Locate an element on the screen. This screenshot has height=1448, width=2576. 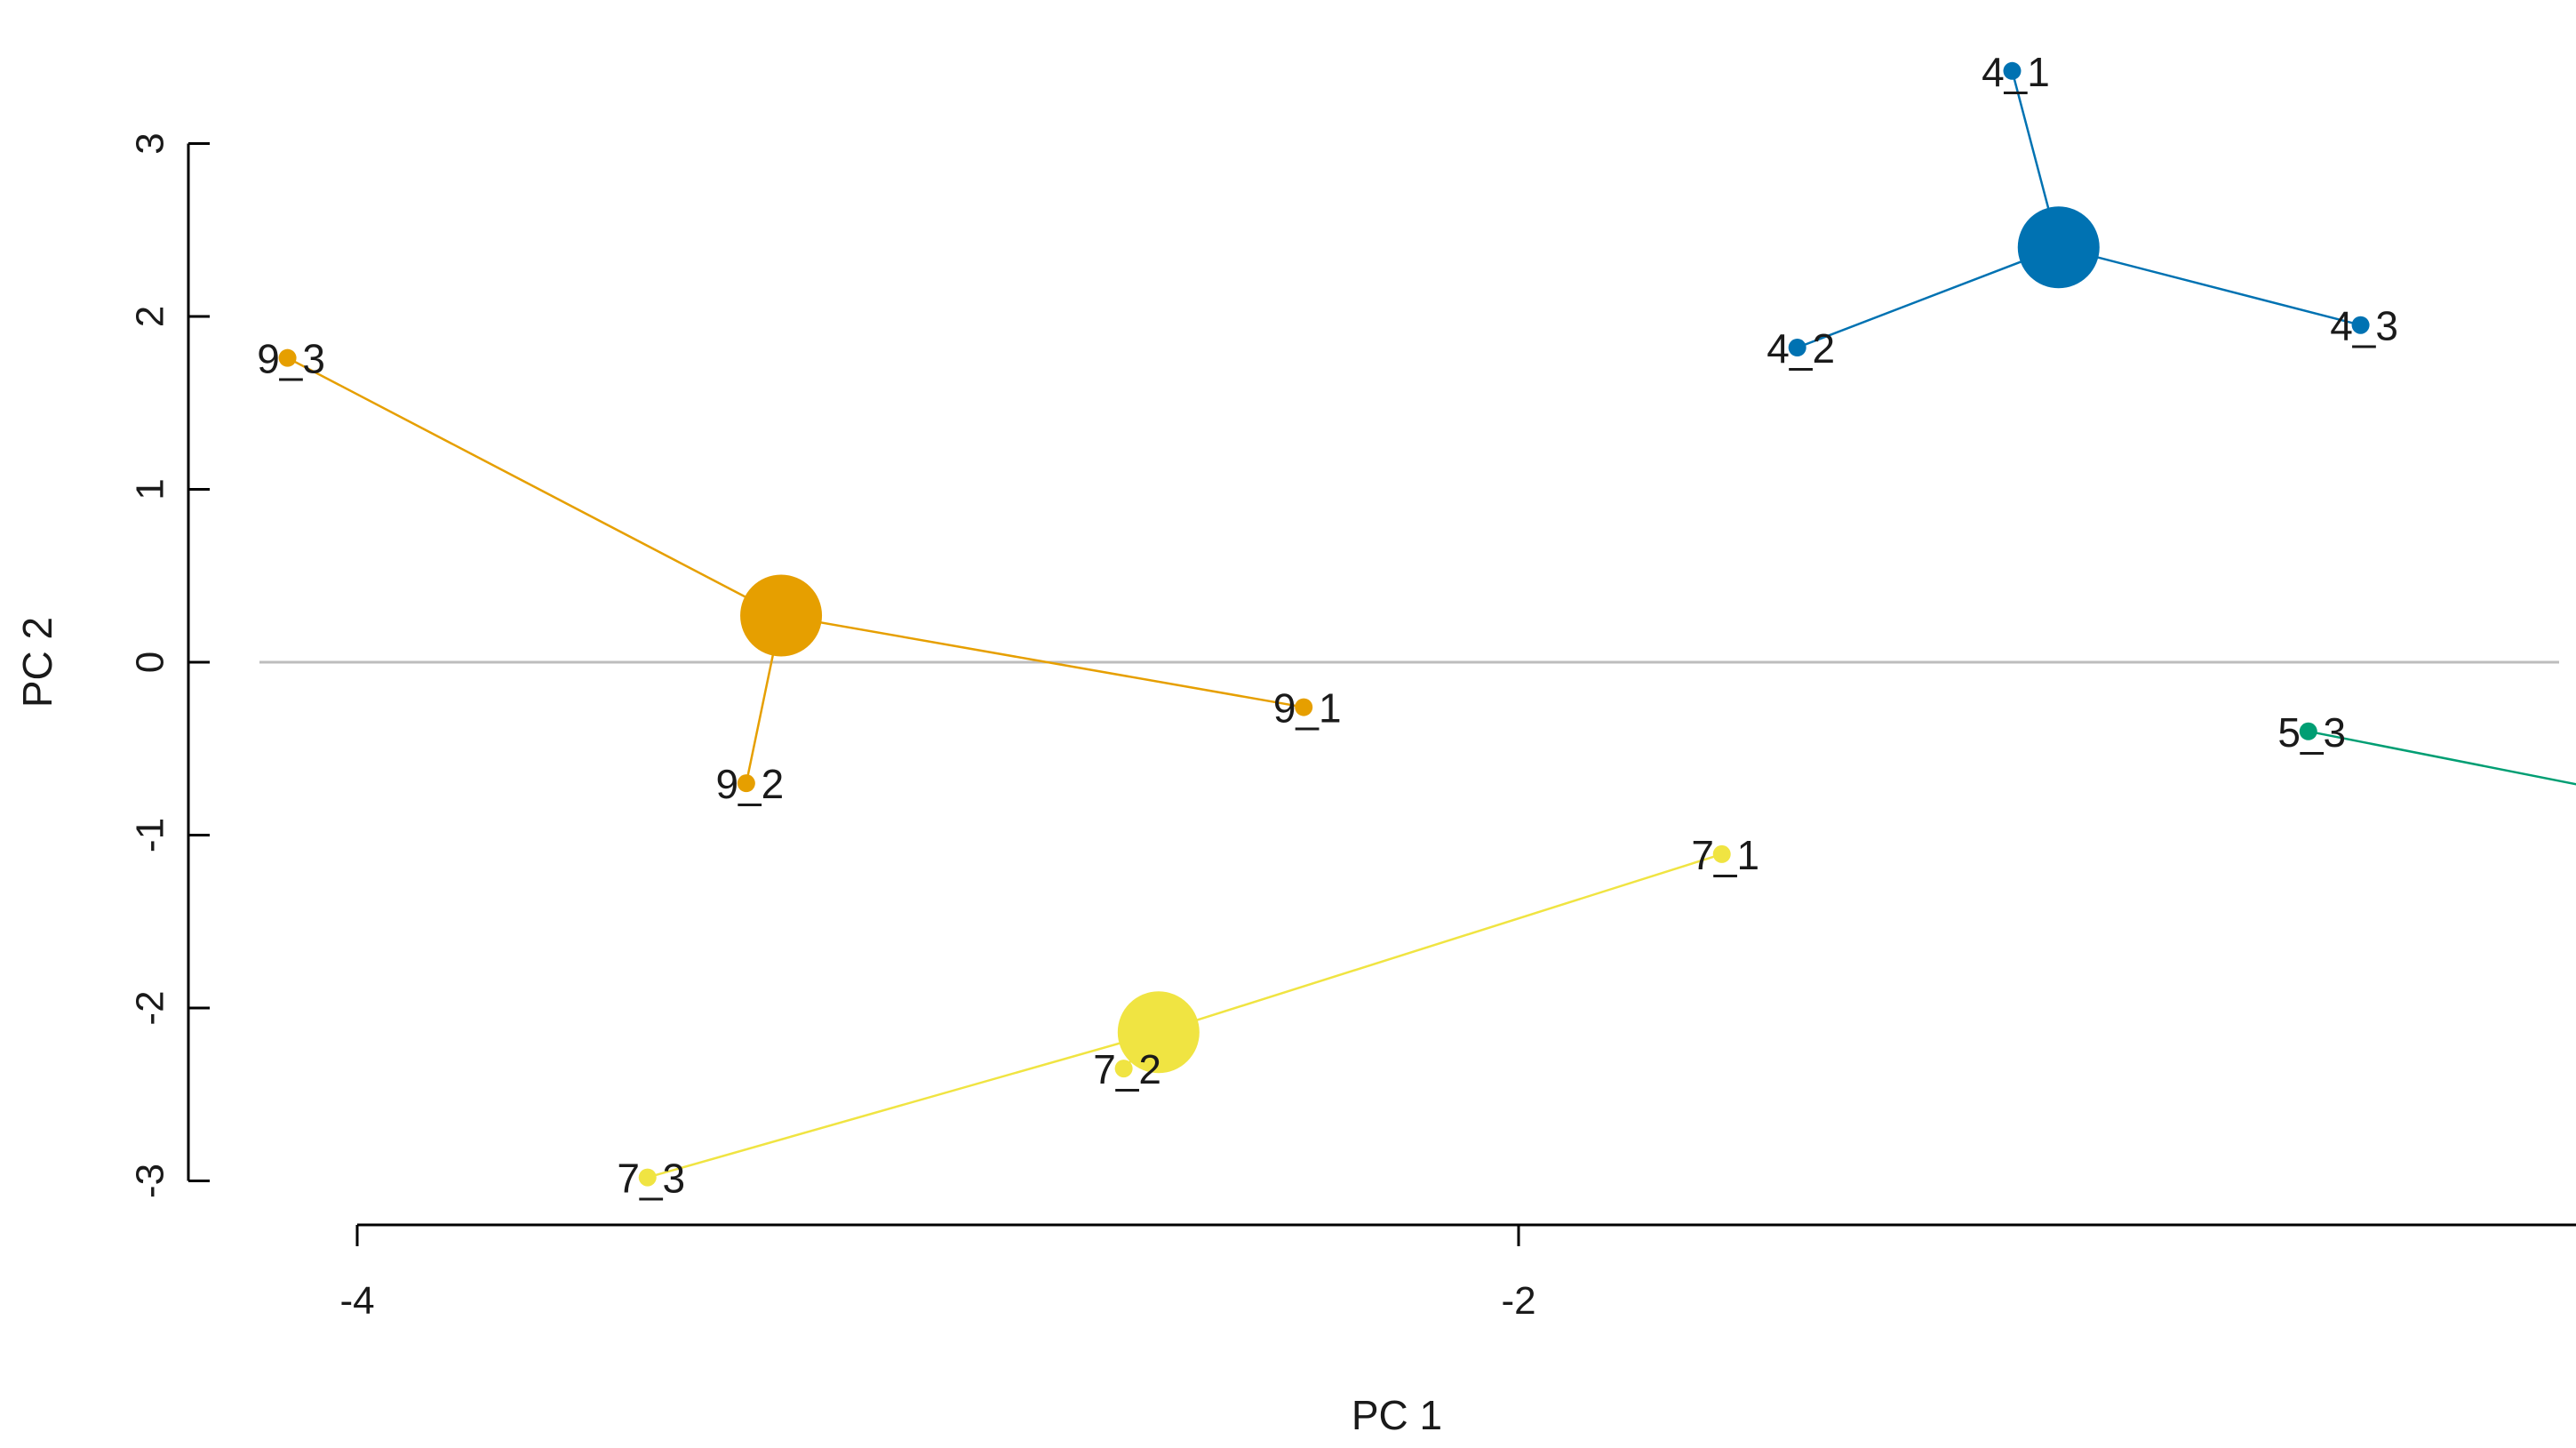
y-tick-label: -1 is located at coordinates (150, 835).